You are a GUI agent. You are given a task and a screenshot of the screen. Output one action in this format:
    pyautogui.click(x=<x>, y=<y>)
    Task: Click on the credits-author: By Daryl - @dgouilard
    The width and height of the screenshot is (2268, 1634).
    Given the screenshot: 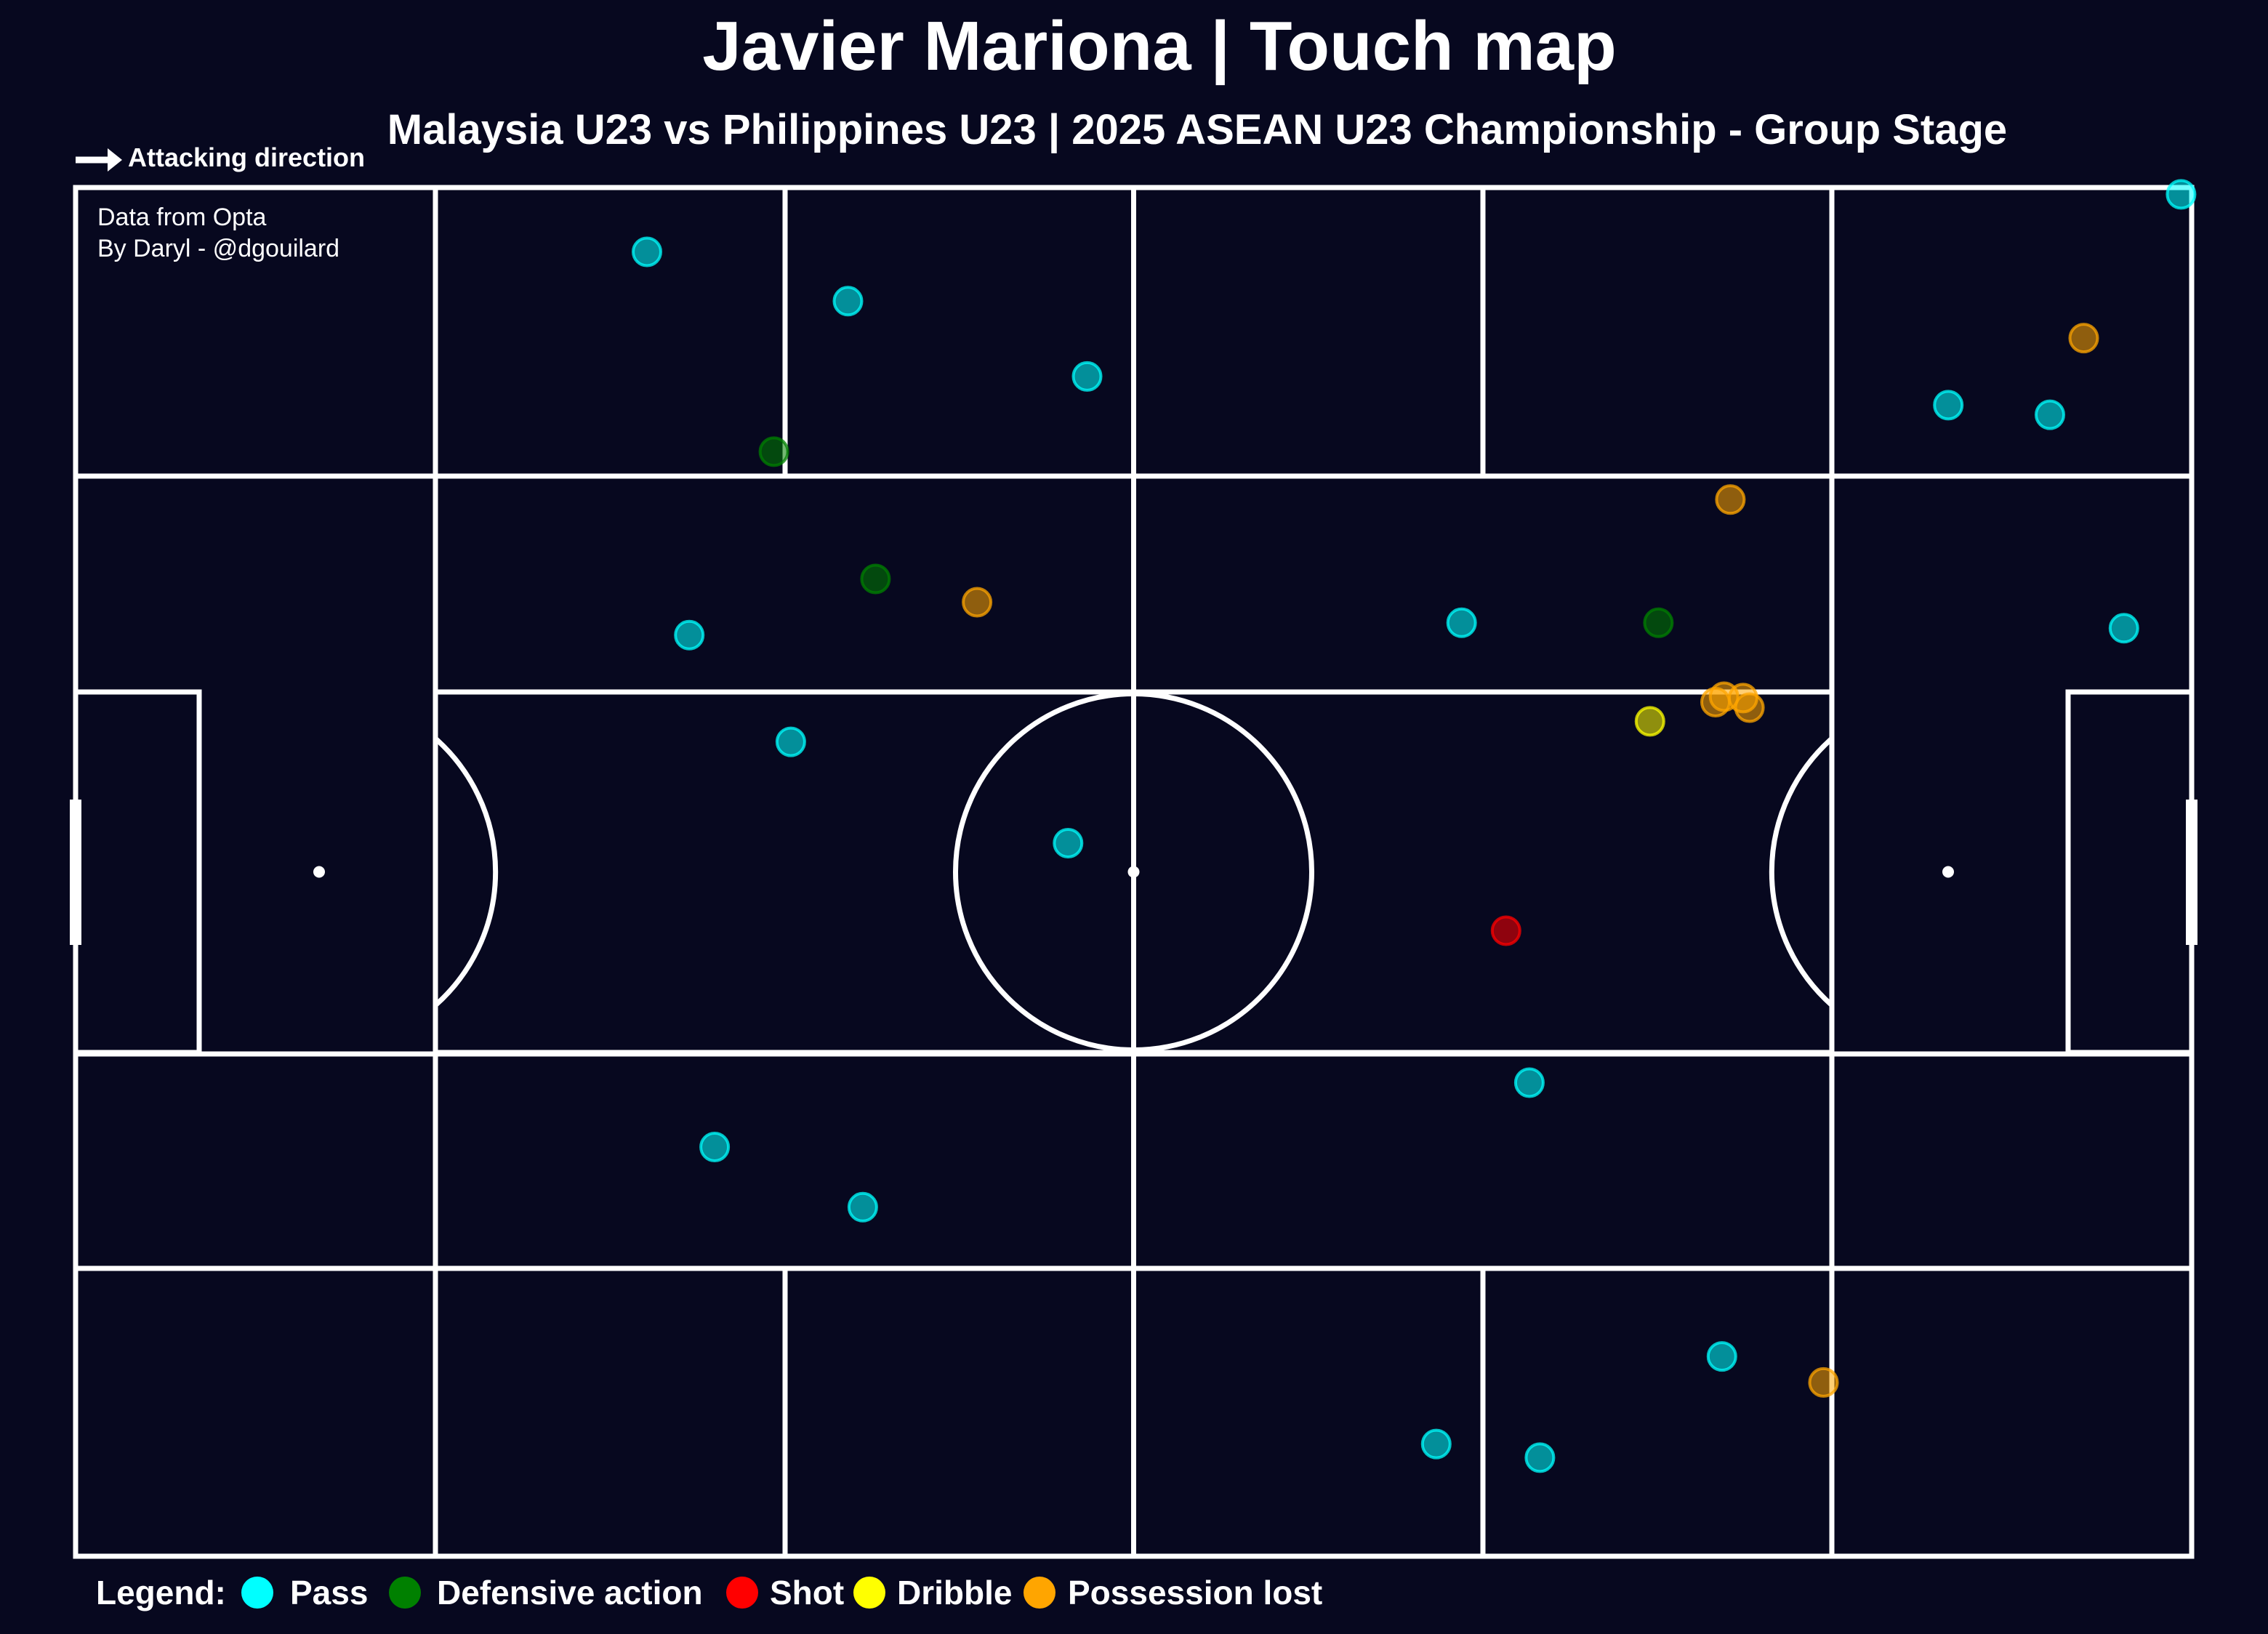 What is the action you would take?
    pyautogui.click(x=218, y=248)
    